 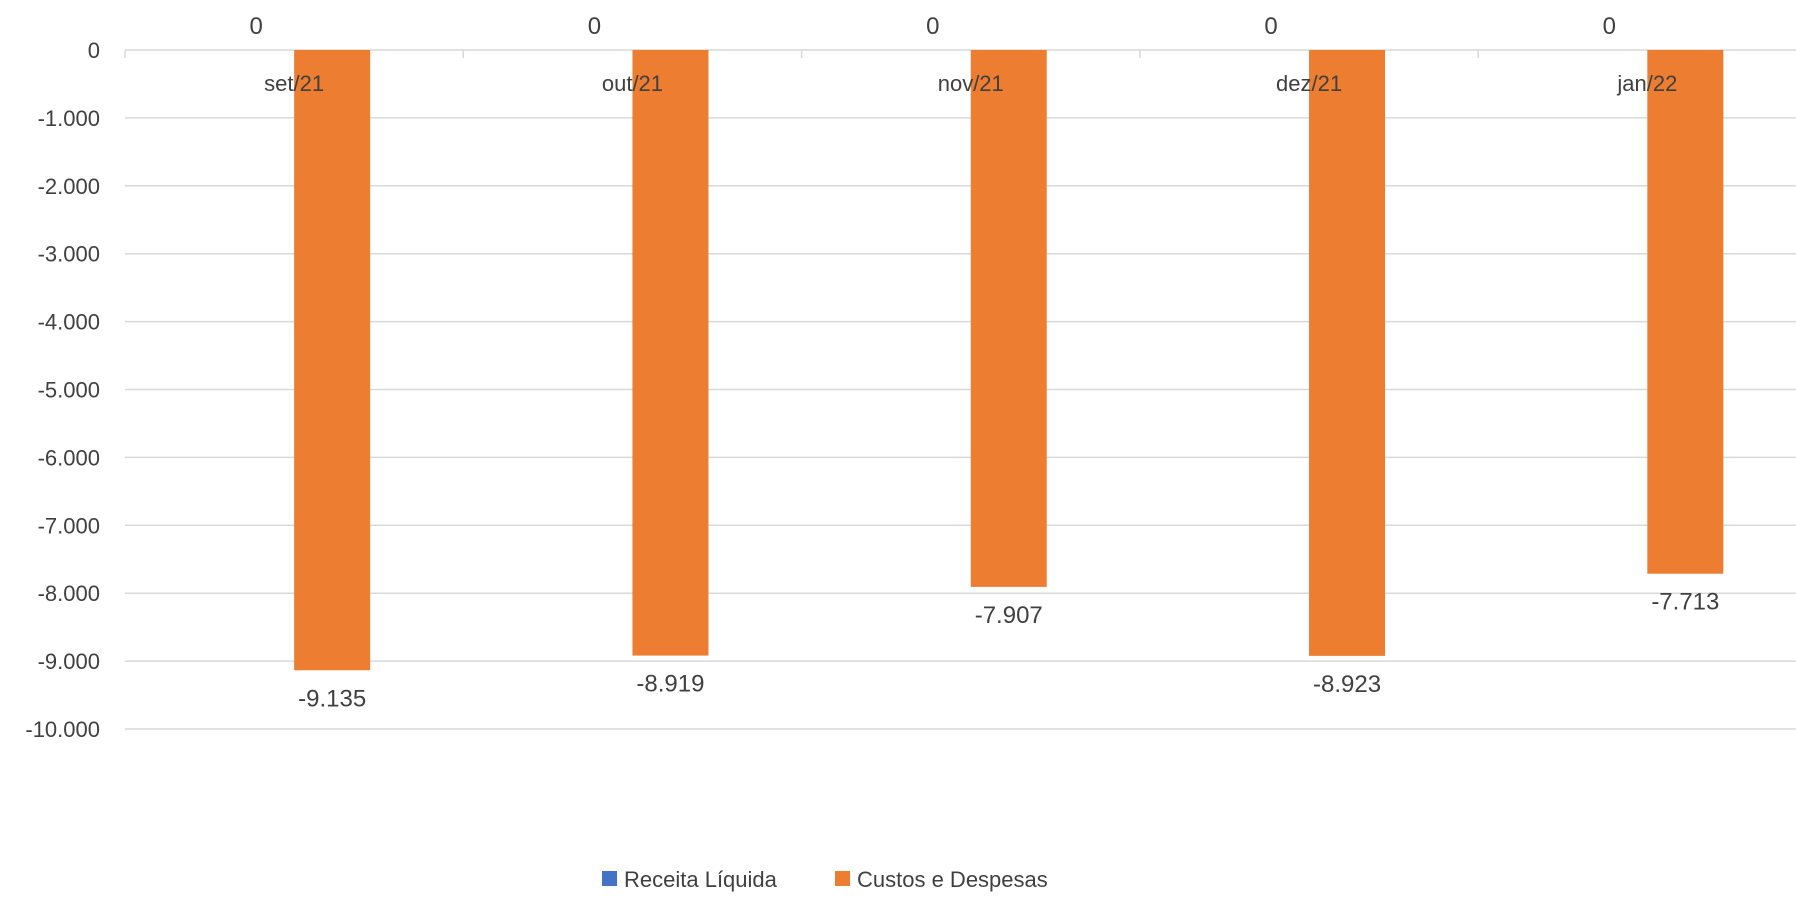 I want to click on x-category-label: out/21, so click(x=632, y=83).